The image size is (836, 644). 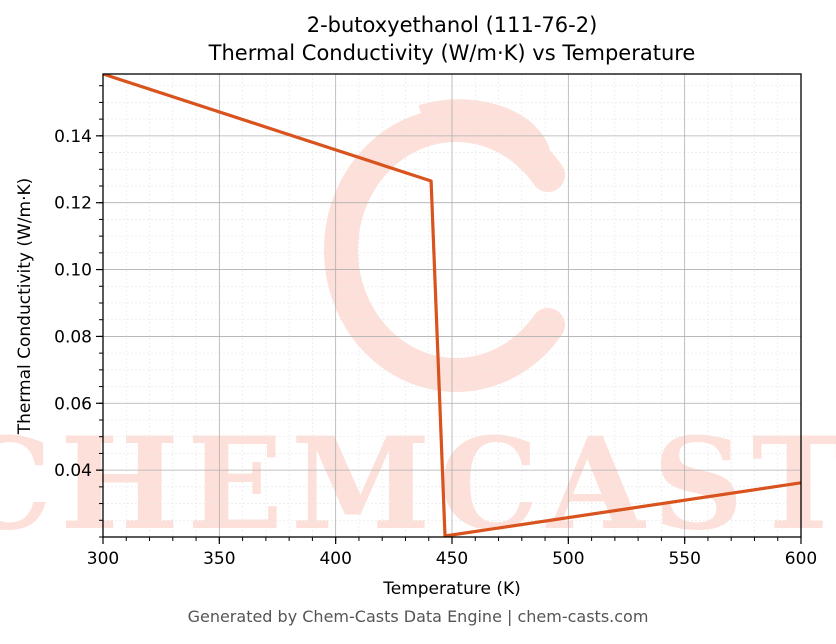 What do you see at coordinates (73, 471) in the screenshot?
I see `y-tick-label: 0.04` at bounding box center [73, 471].